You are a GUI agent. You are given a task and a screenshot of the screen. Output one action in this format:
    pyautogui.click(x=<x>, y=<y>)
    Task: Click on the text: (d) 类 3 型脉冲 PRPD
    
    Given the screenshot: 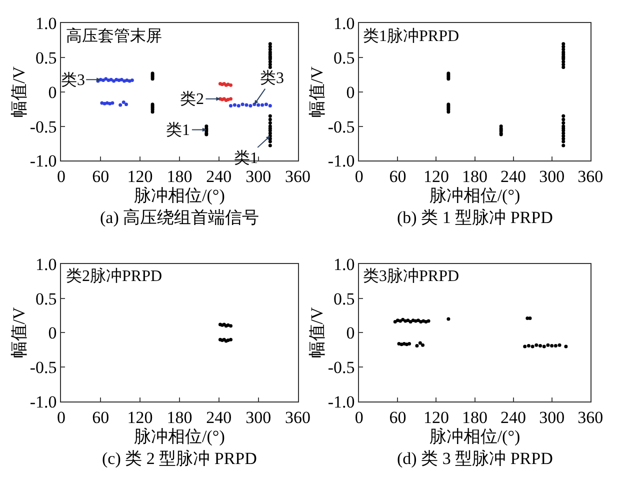 What is the action you would take?
    pyautogui.click(x=475, y=458)
    